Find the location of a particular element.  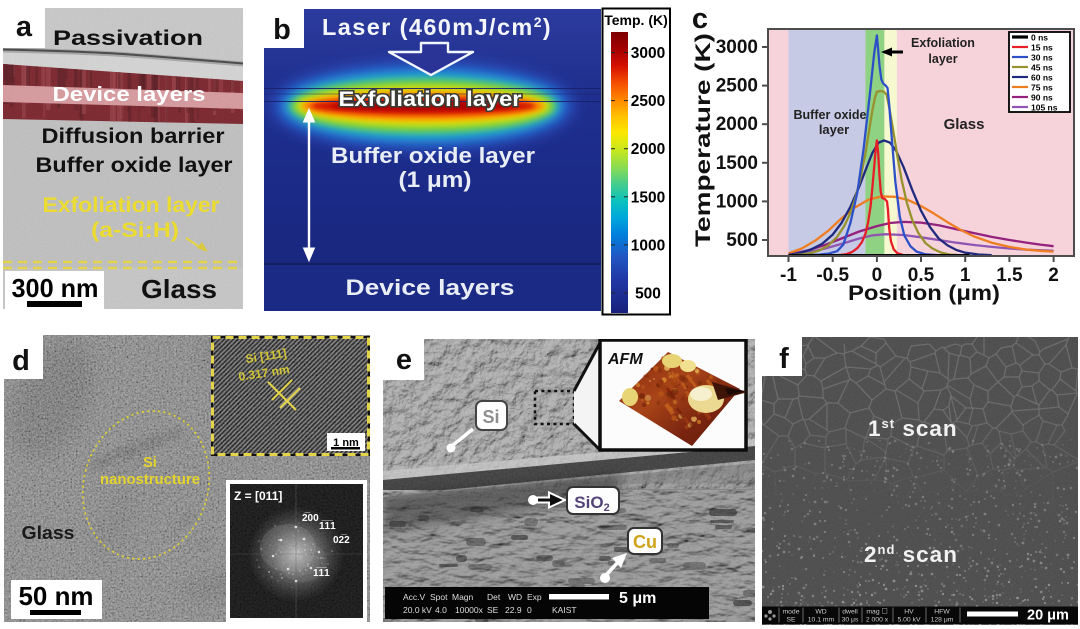

svg-text: (a-Si:H) is located at coordinates (135, 230).